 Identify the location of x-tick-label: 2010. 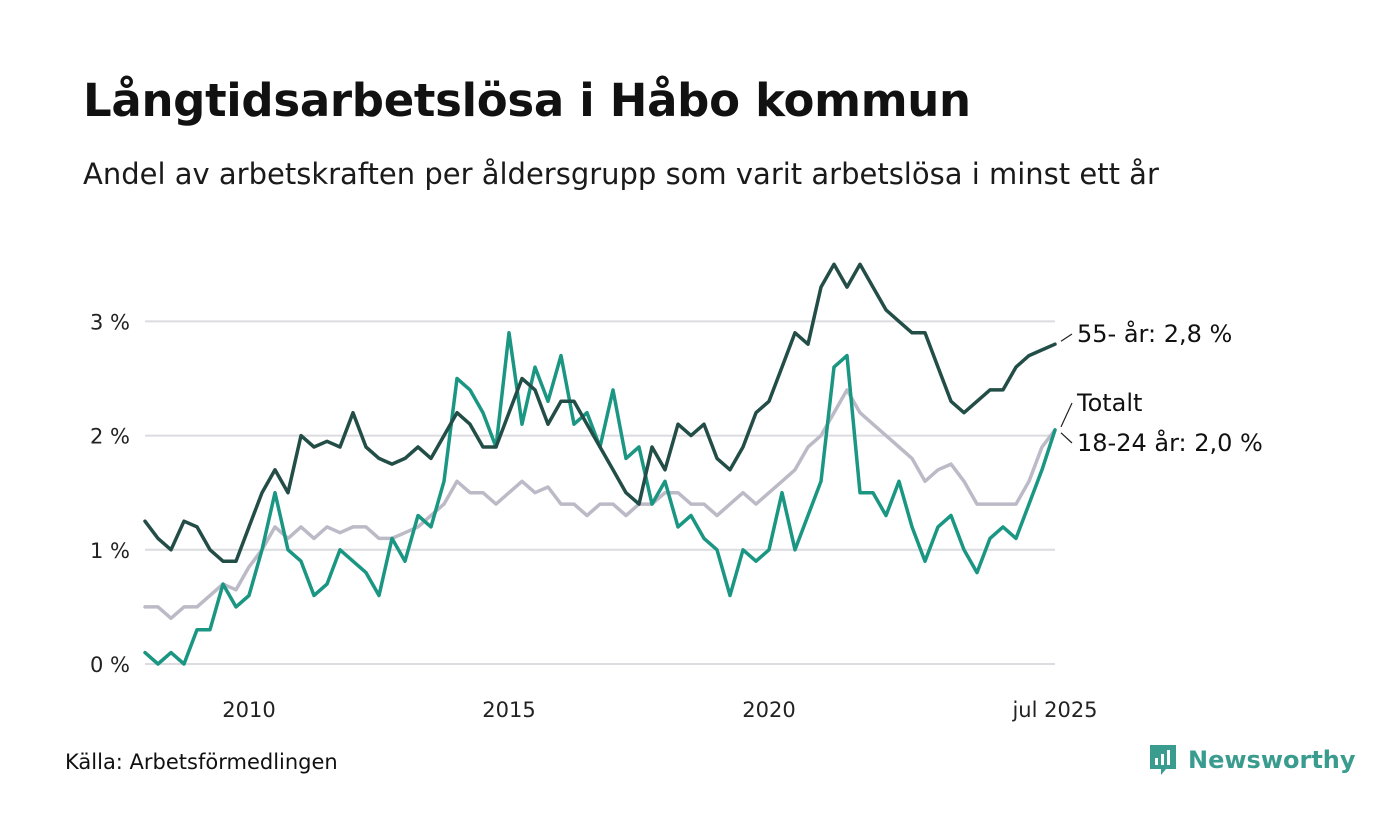
(248, 710).